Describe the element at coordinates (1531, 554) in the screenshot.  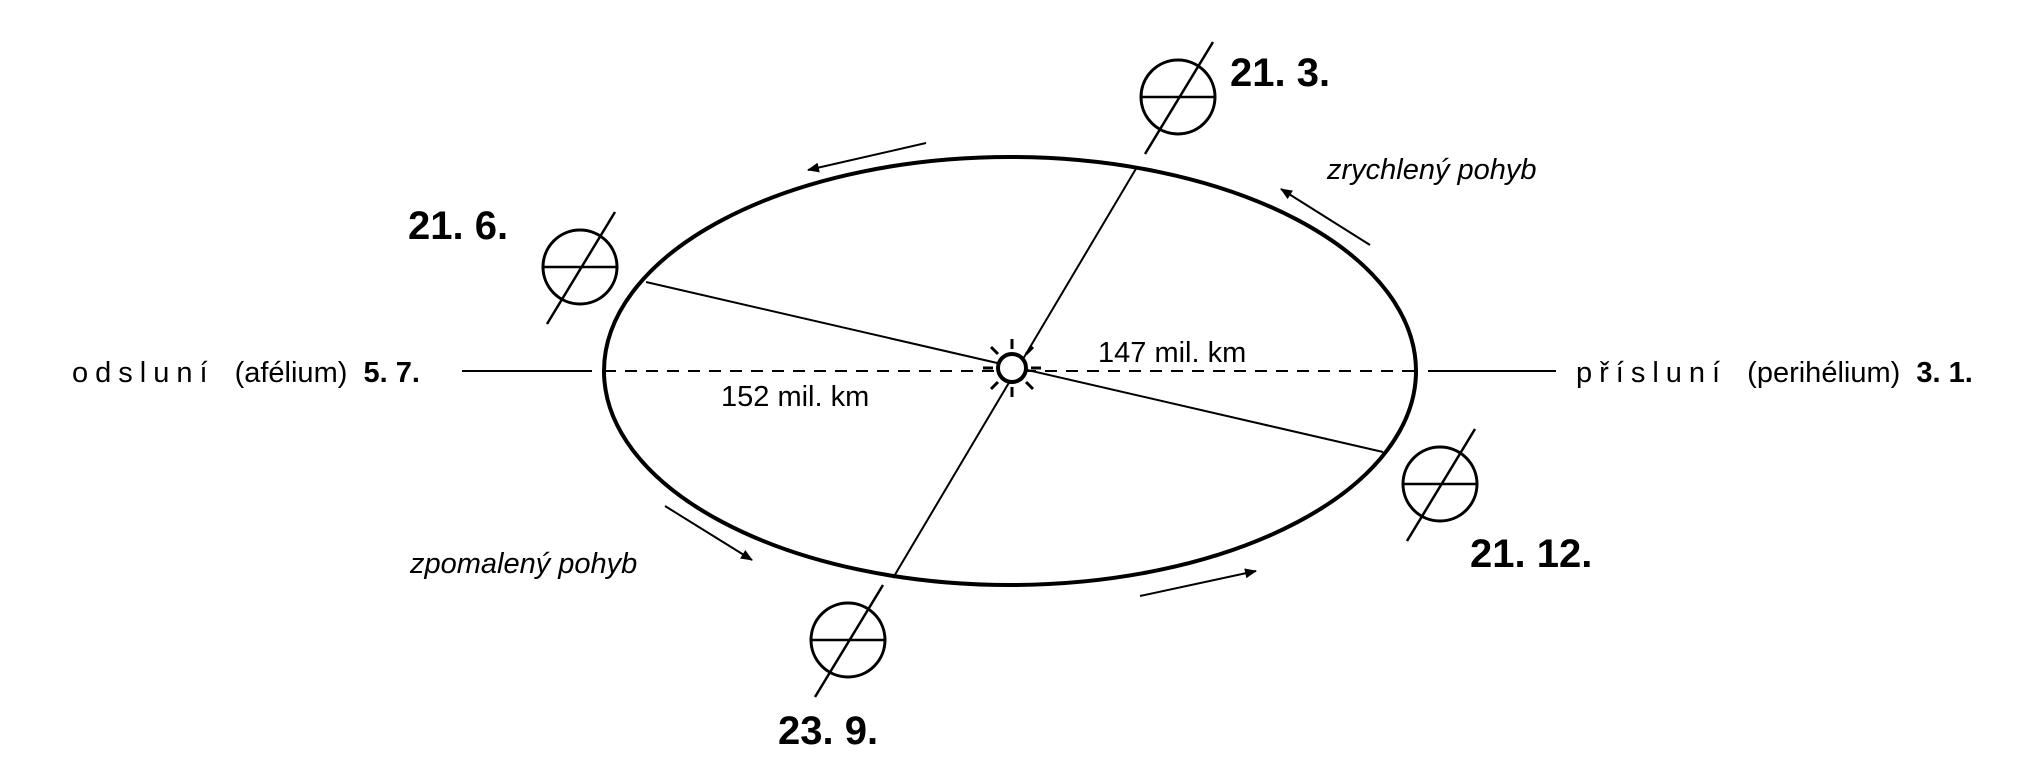
I see `date-label-december: 21. 12.` at that location.